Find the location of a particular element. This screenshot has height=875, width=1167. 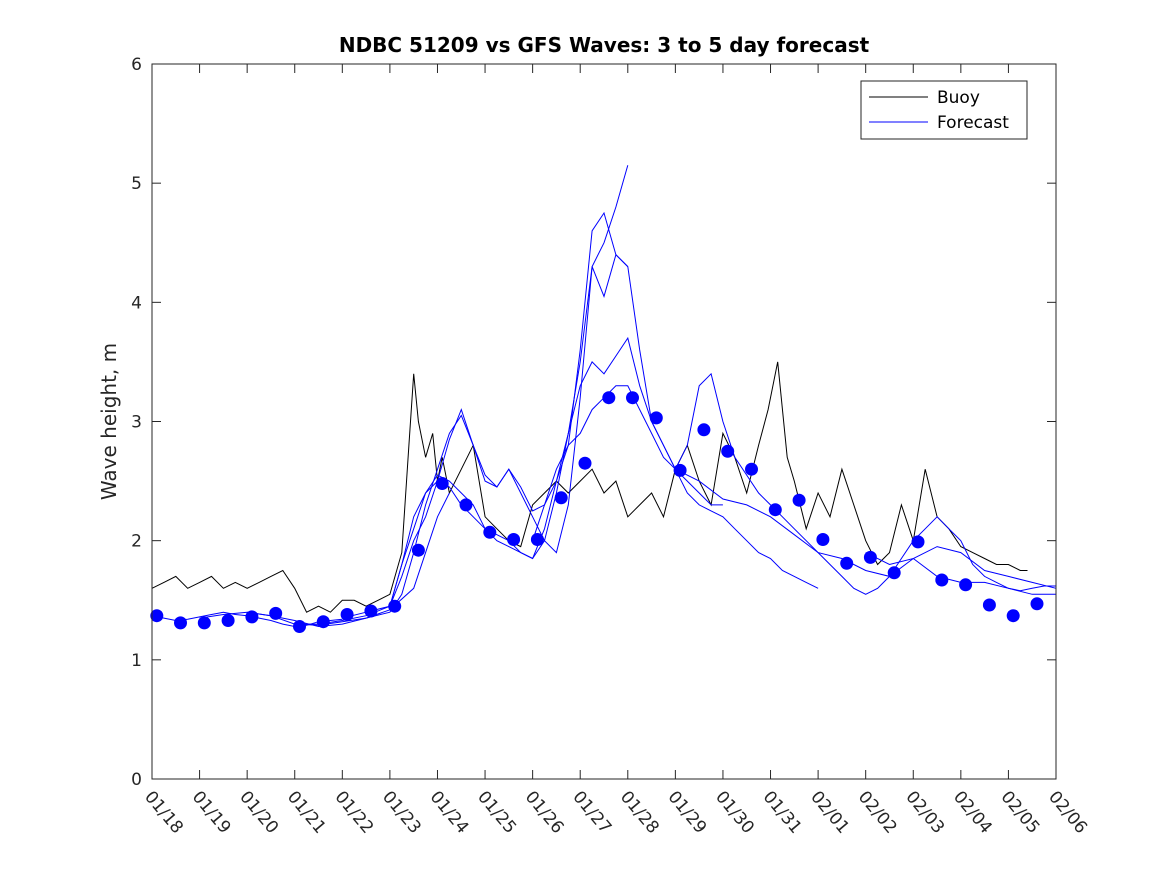

y-tick-label: 4 is located at coordinates (136, 303).